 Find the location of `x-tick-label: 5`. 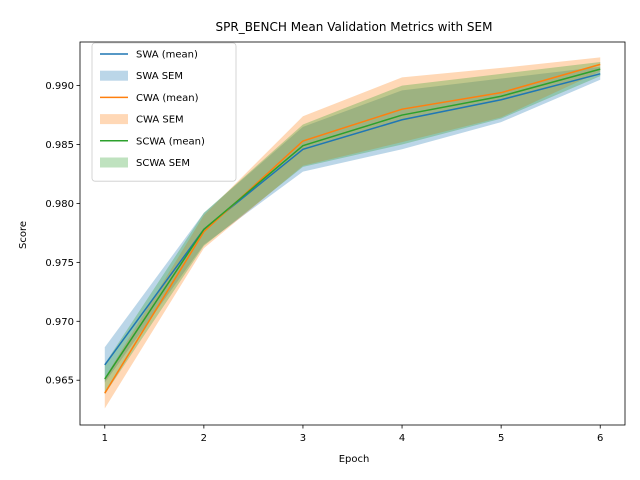

x-tick-label: 5 is located at coordinates (501, 438).